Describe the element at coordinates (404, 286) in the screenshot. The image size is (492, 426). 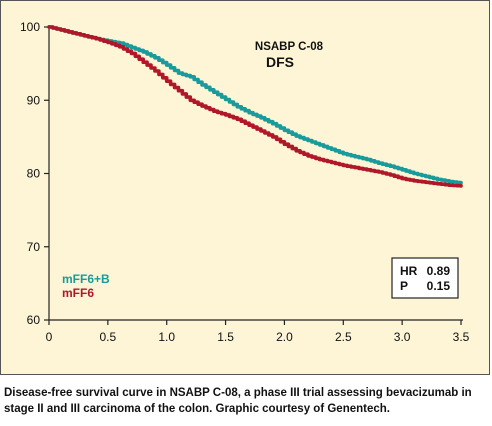
I see `stat-label: P` at that location.